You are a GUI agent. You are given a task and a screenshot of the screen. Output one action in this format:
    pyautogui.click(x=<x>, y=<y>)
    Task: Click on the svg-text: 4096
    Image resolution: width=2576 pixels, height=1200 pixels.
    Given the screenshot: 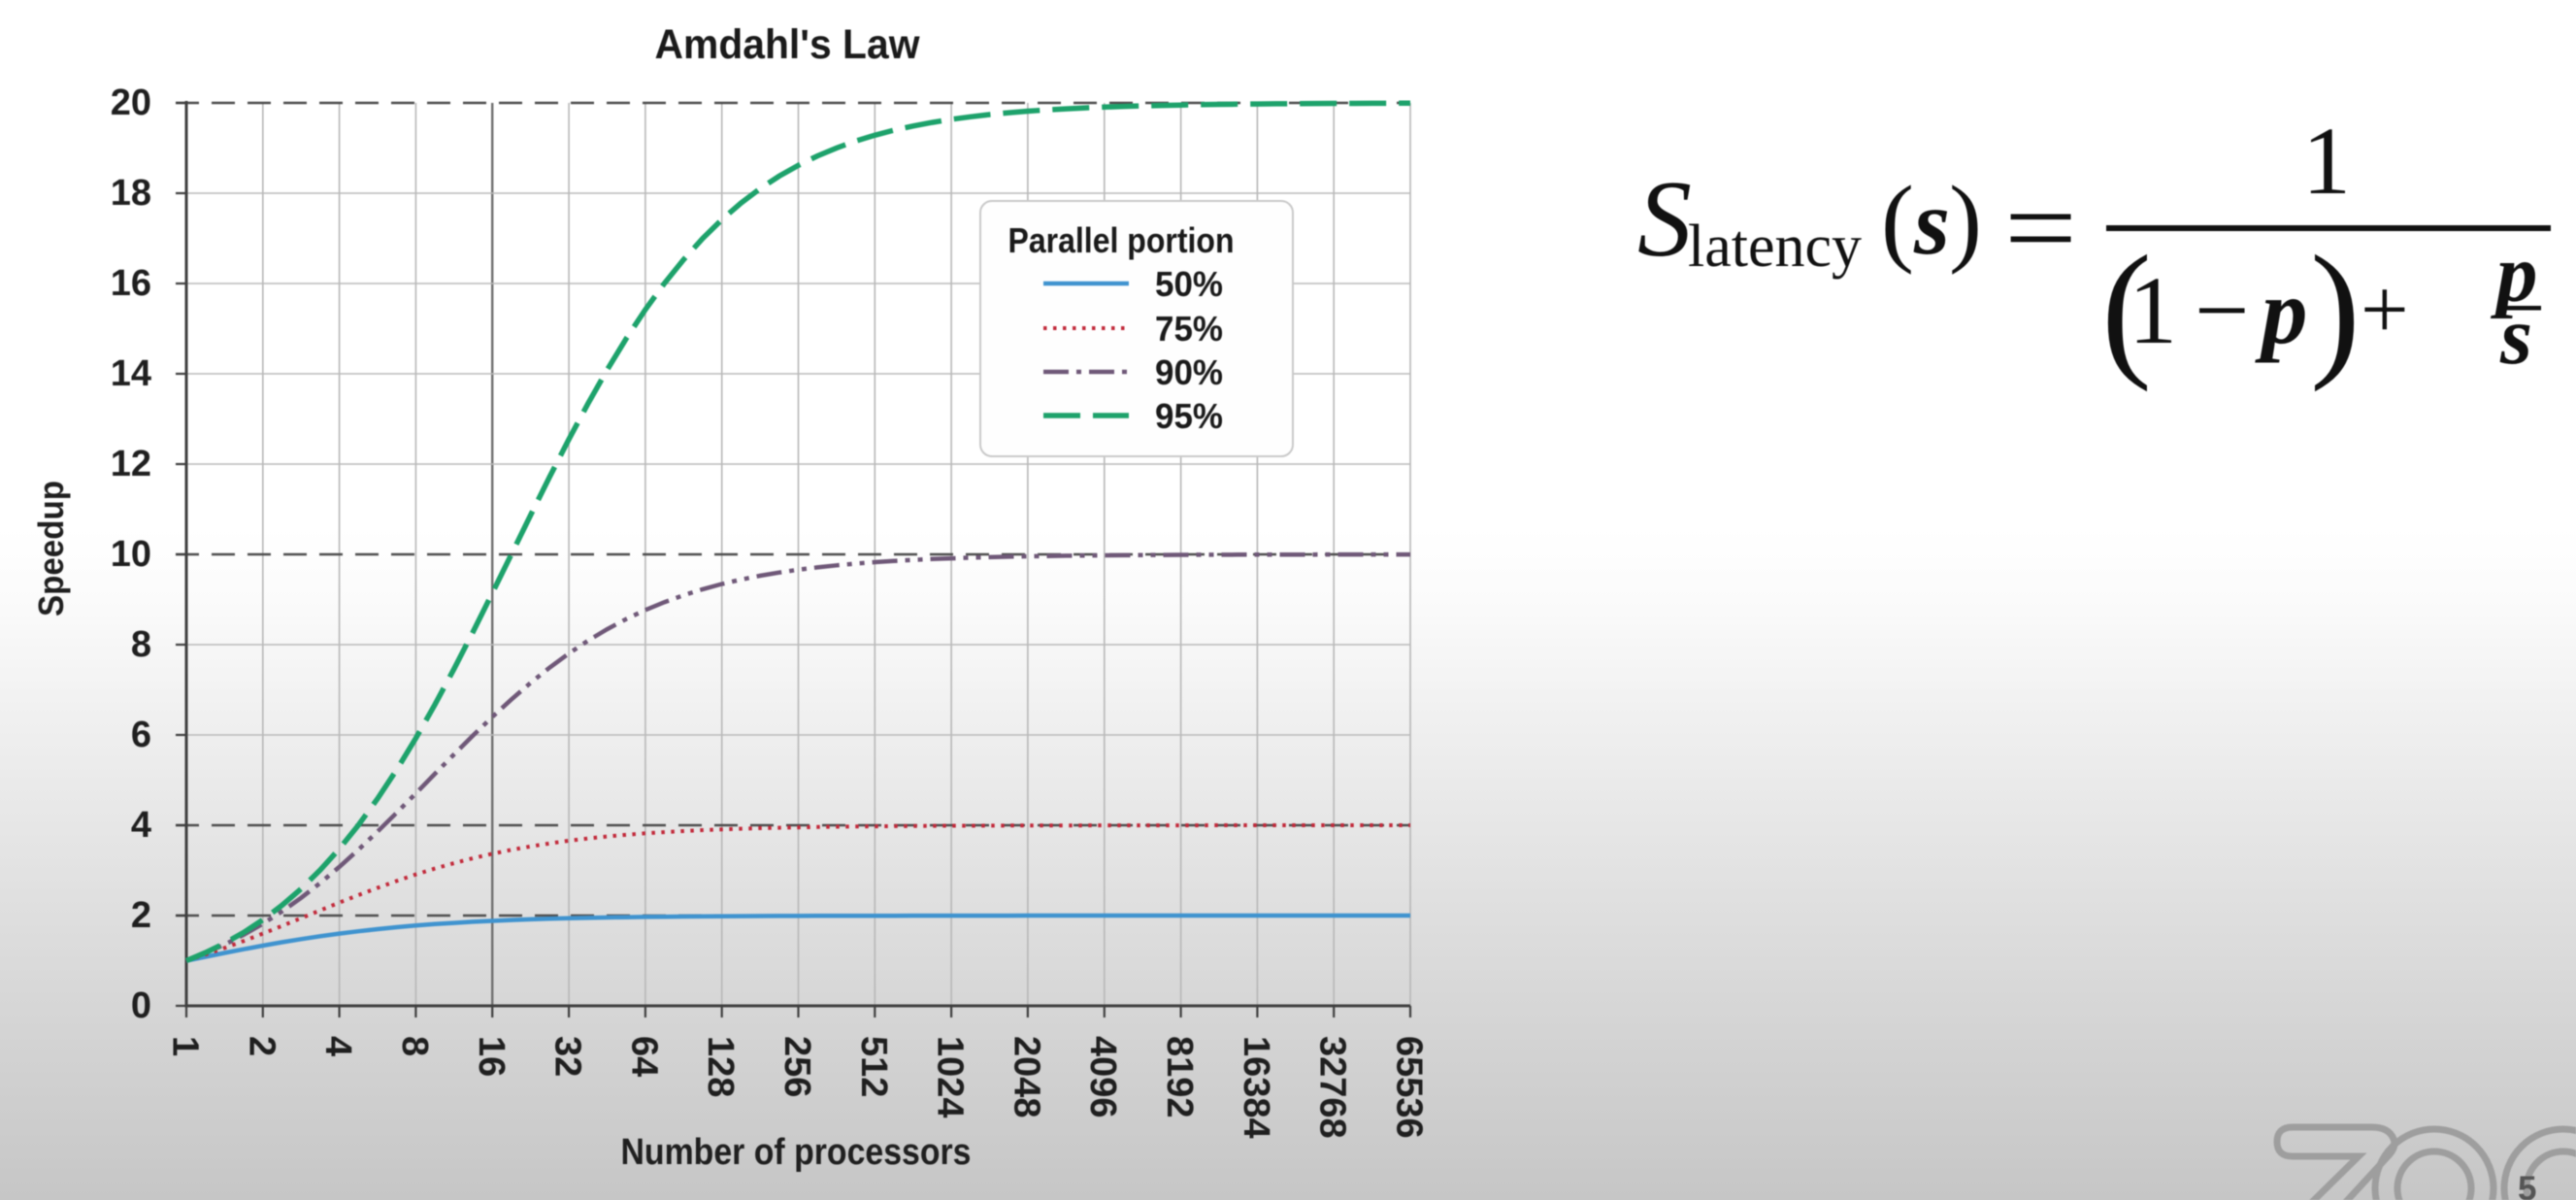 What is the action you would take?
    pyautogui.click(x=1102, y=1077)
    